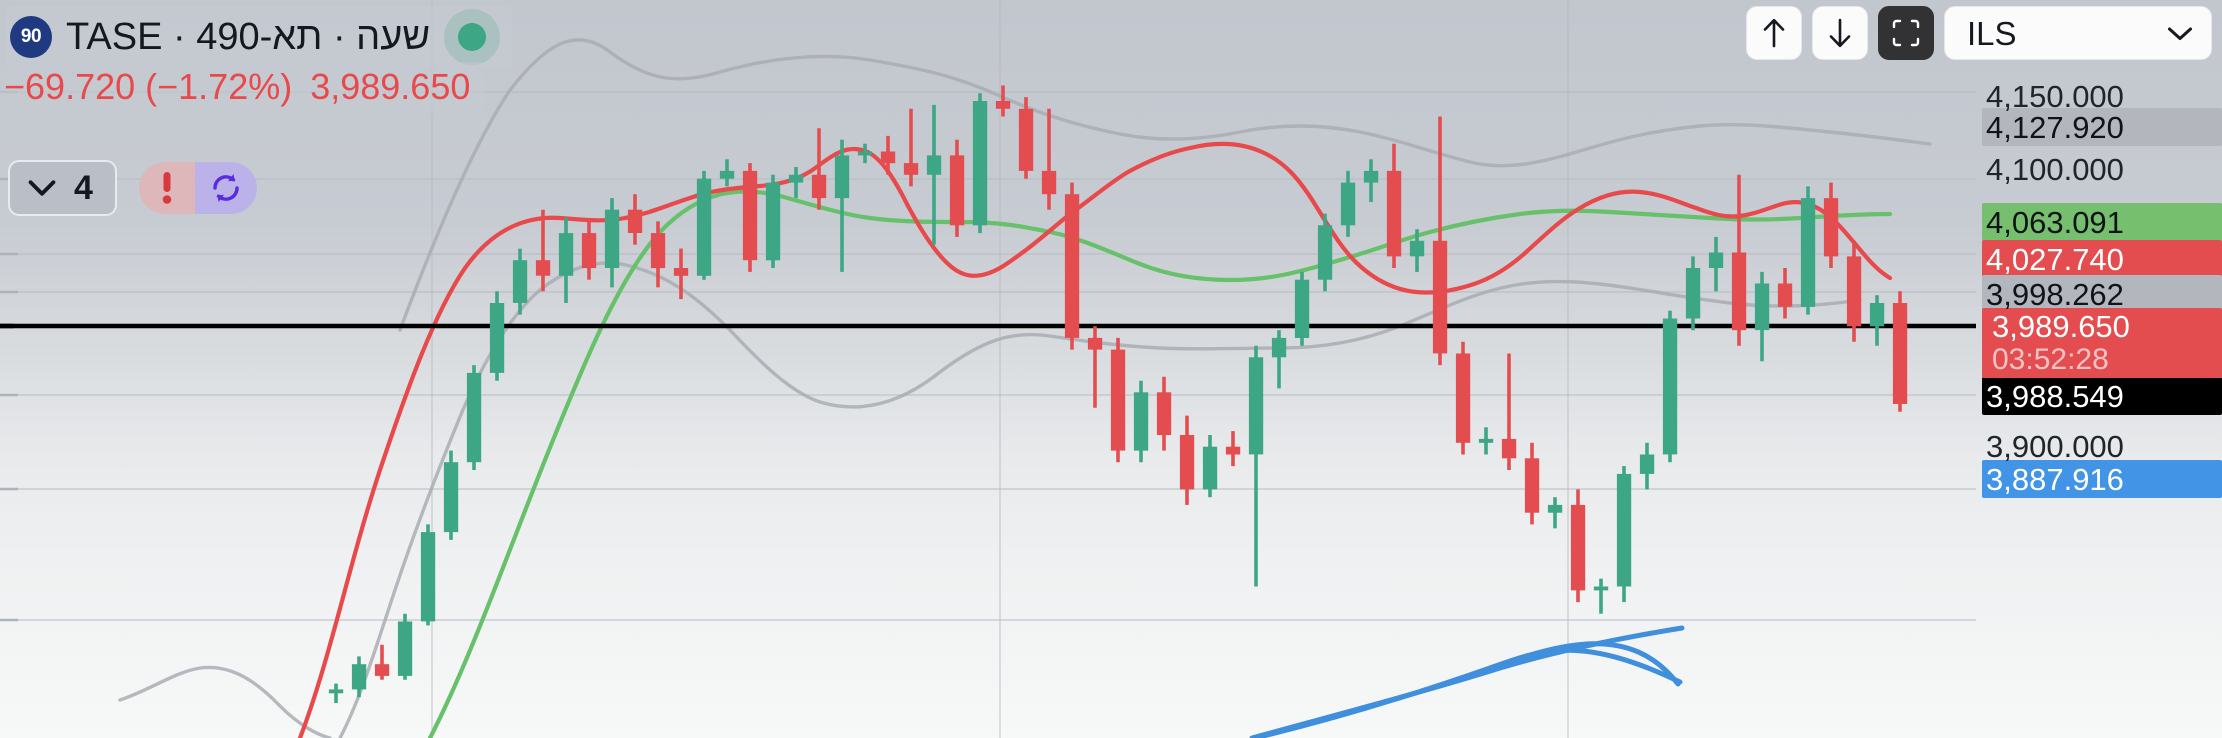 This screenshot has height=738, width=2222. Describe the element at coordinates (2055, 96) in the screenshot. I see `price-axis-label-text: 4,150.000` at that location.